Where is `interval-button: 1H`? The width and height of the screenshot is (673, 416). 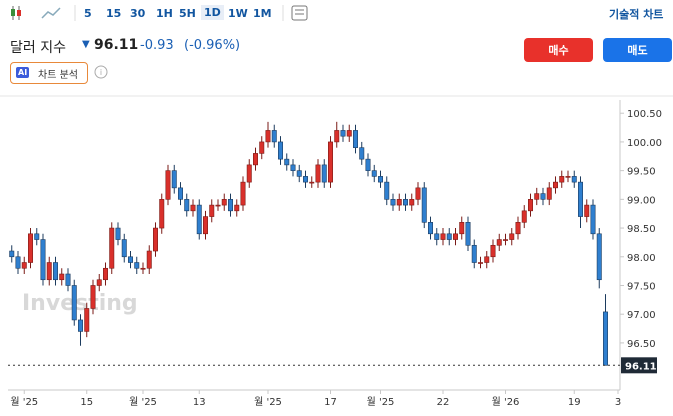 interval-button: 1H is located at coordinates (164, 13).